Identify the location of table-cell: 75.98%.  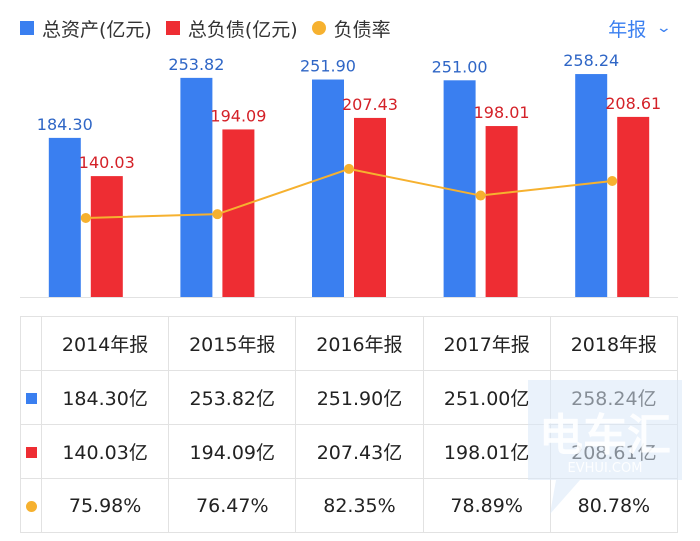
(105, 505).